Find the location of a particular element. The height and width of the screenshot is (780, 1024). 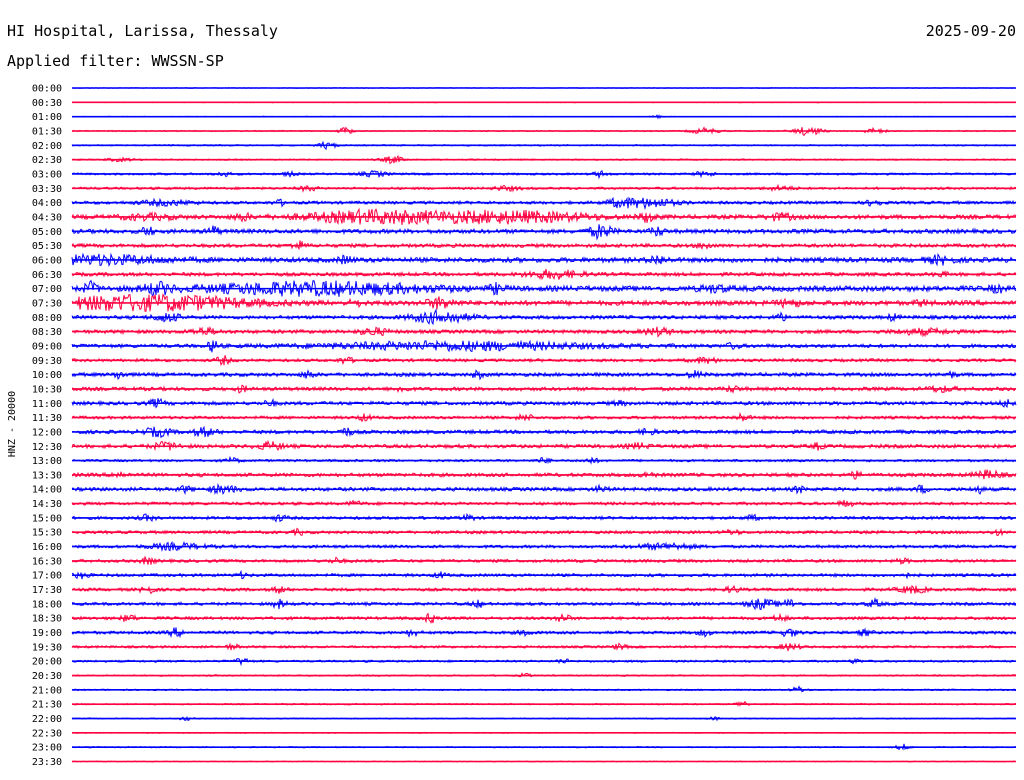

time-label: 19:30 is located at coordinates (47, 647).